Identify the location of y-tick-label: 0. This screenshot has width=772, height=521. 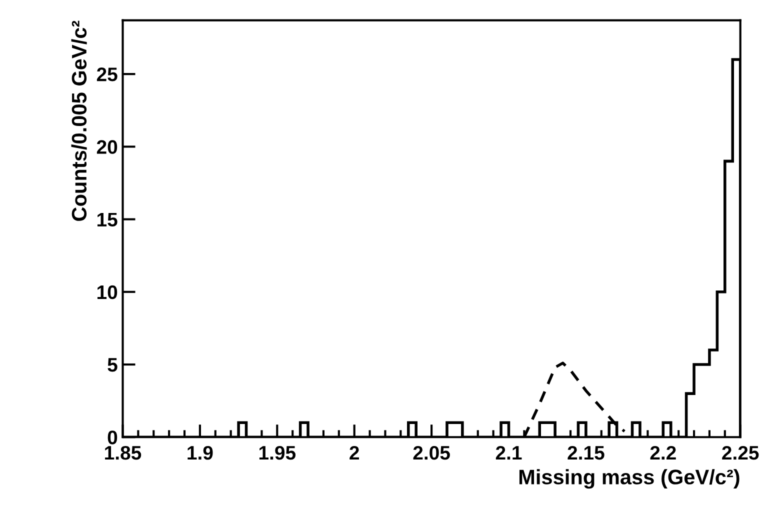
(113, 437).